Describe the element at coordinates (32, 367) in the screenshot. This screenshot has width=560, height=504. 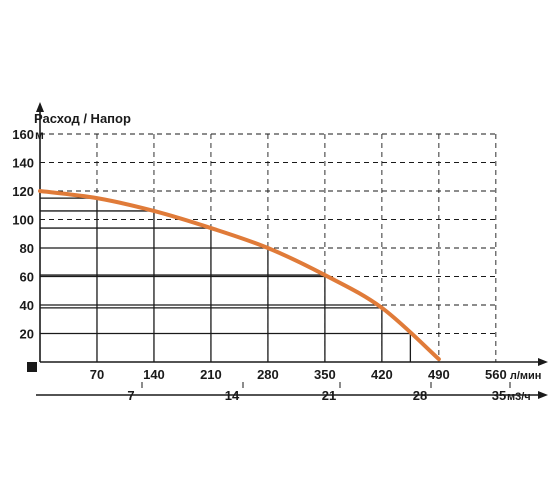
I see `origin-marker` at that location.